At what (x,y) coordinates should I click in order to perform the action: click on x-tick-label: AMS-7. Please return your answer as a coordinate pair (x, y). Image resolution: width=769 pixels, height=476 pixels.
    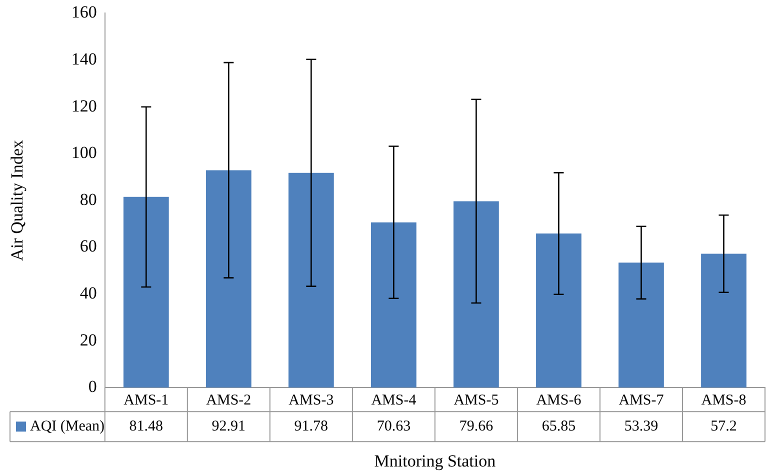
    Looking at the image, I should click on (641, 400).